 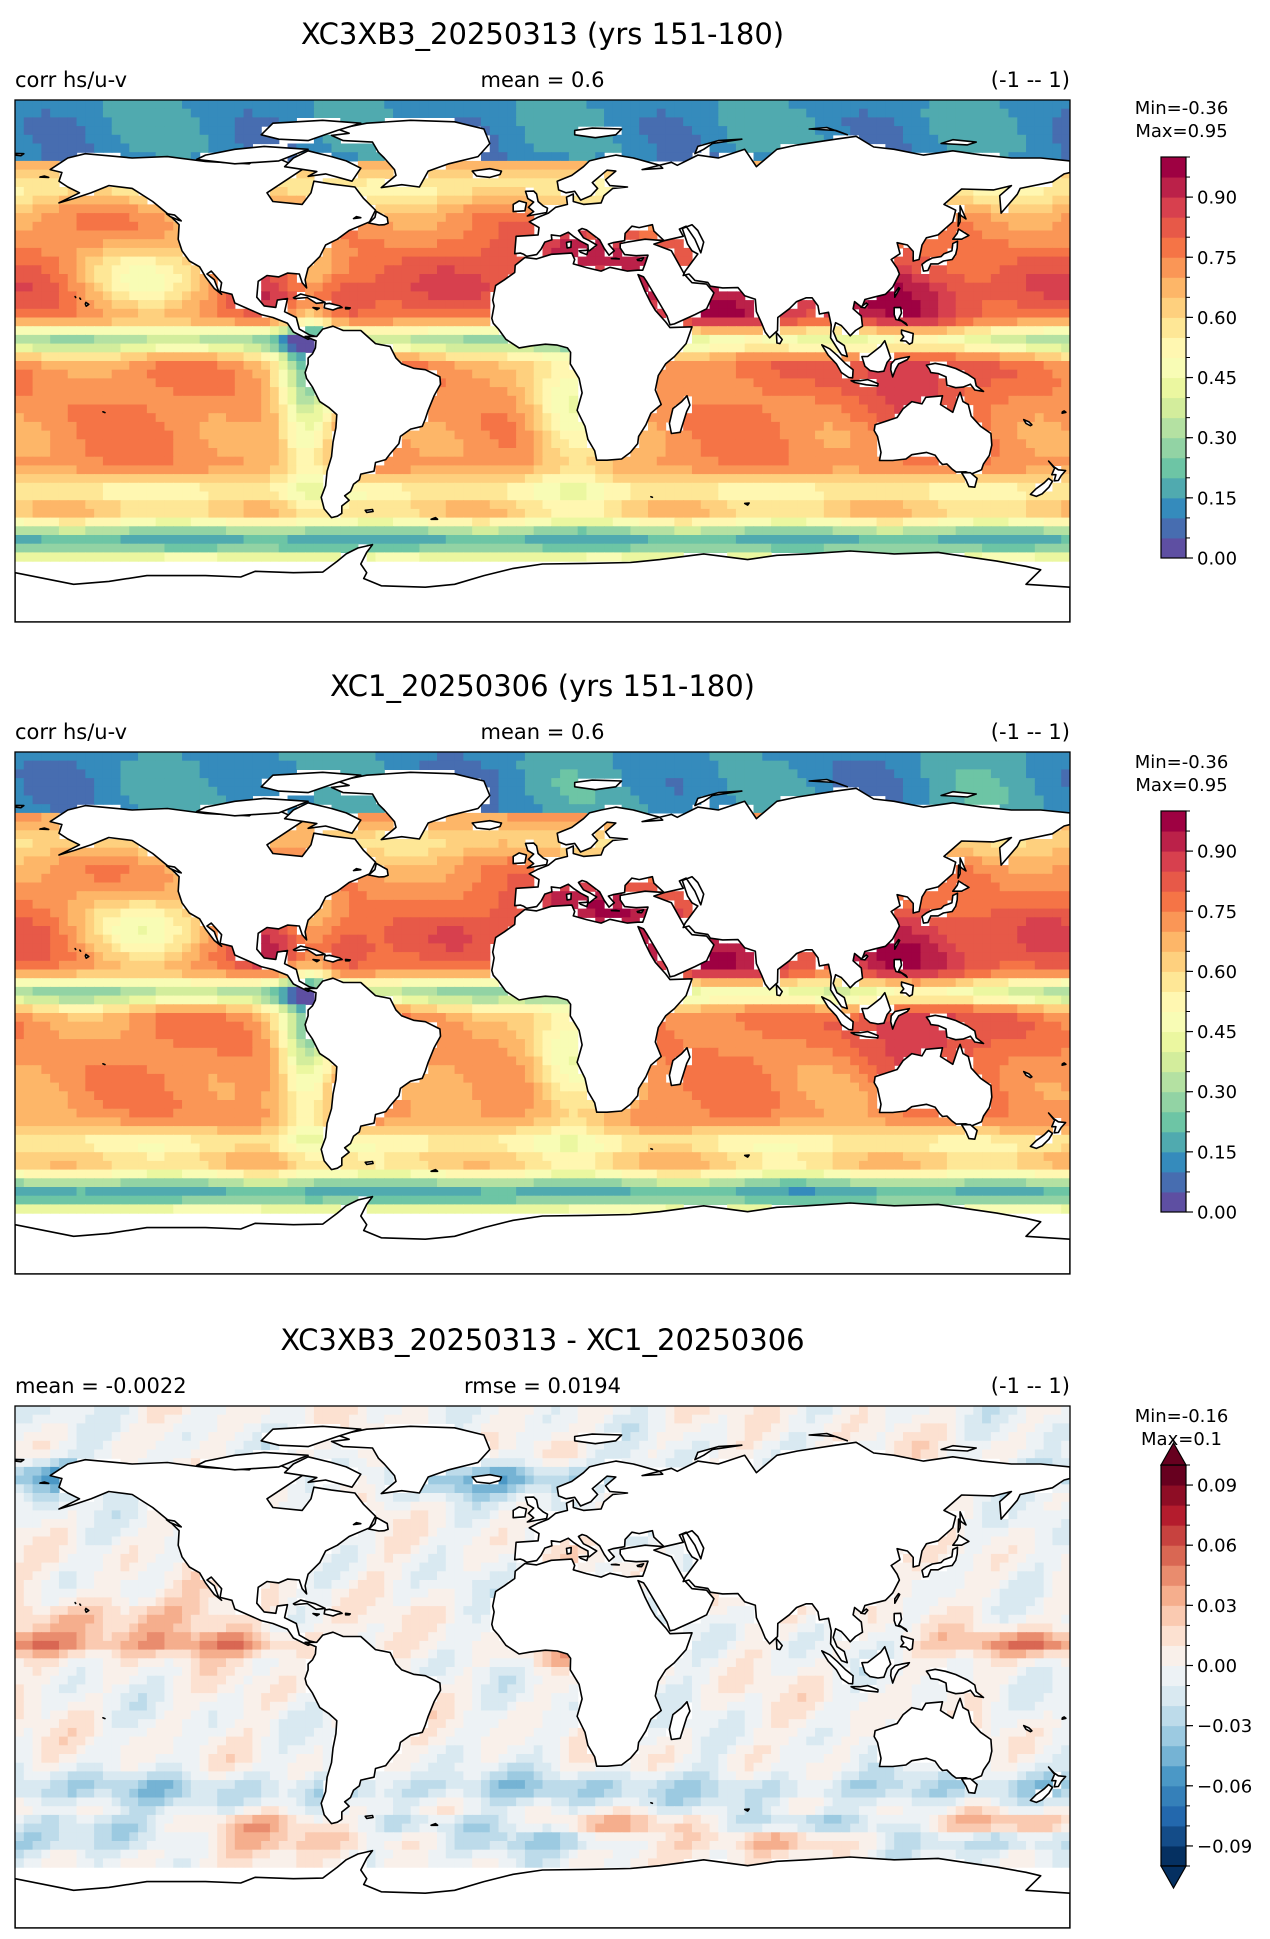 What do you see at coordinates (542, 1386) in the screenshot?
I see `panel-center-label: rmse = 0.0194` at bounding box center [542, 1386].